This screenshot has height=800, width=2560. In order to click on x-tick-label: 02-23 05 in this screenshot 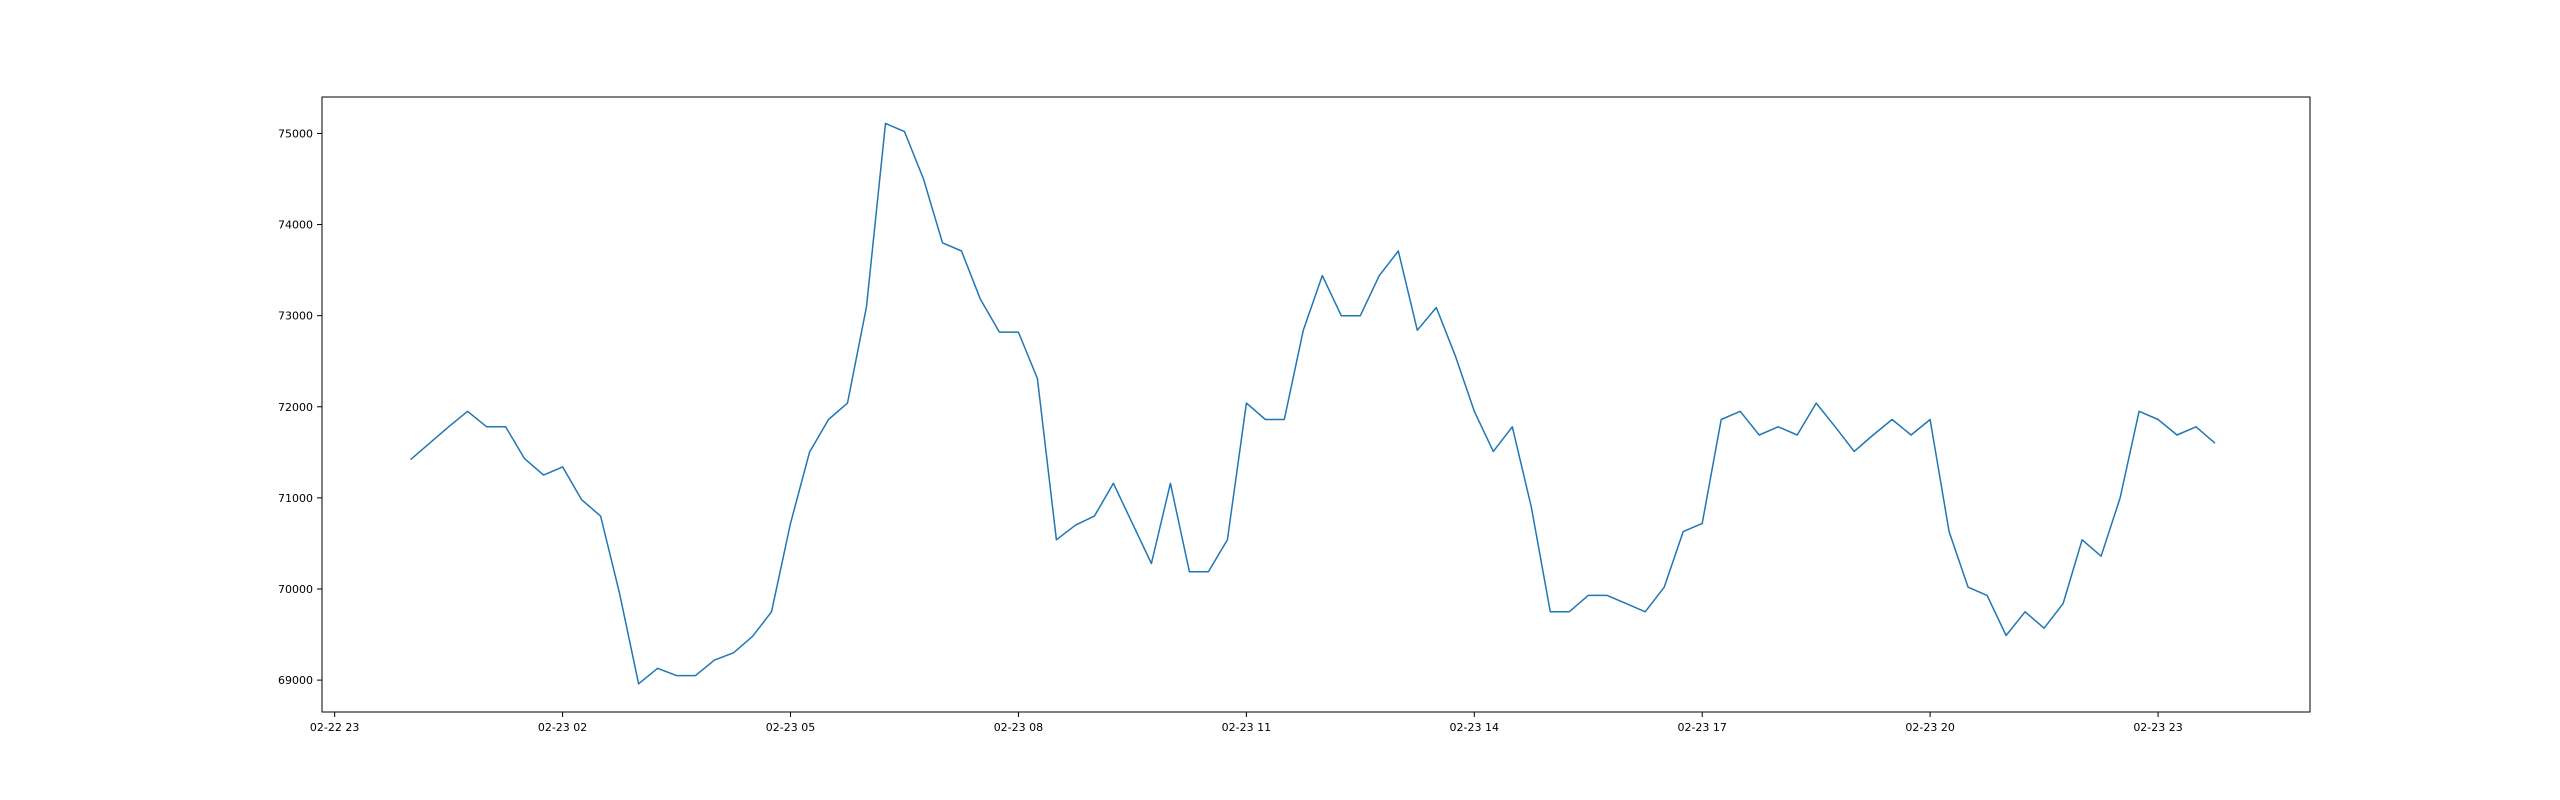, I will do `click(790, 727)`.